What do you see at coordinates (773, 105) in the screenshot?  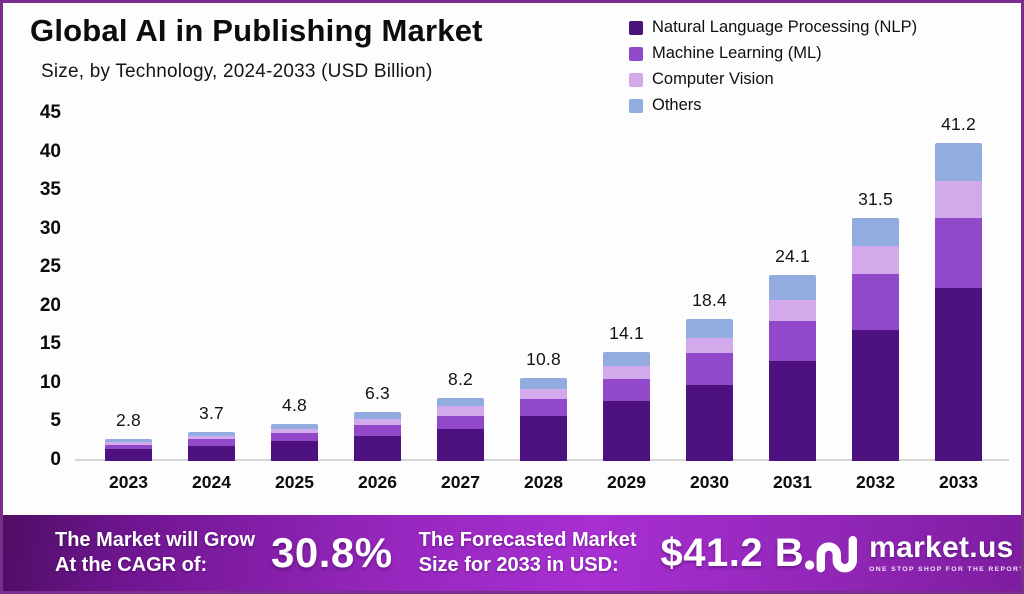 I see `legend-item-others: Others` at bounding box center [773, 105].